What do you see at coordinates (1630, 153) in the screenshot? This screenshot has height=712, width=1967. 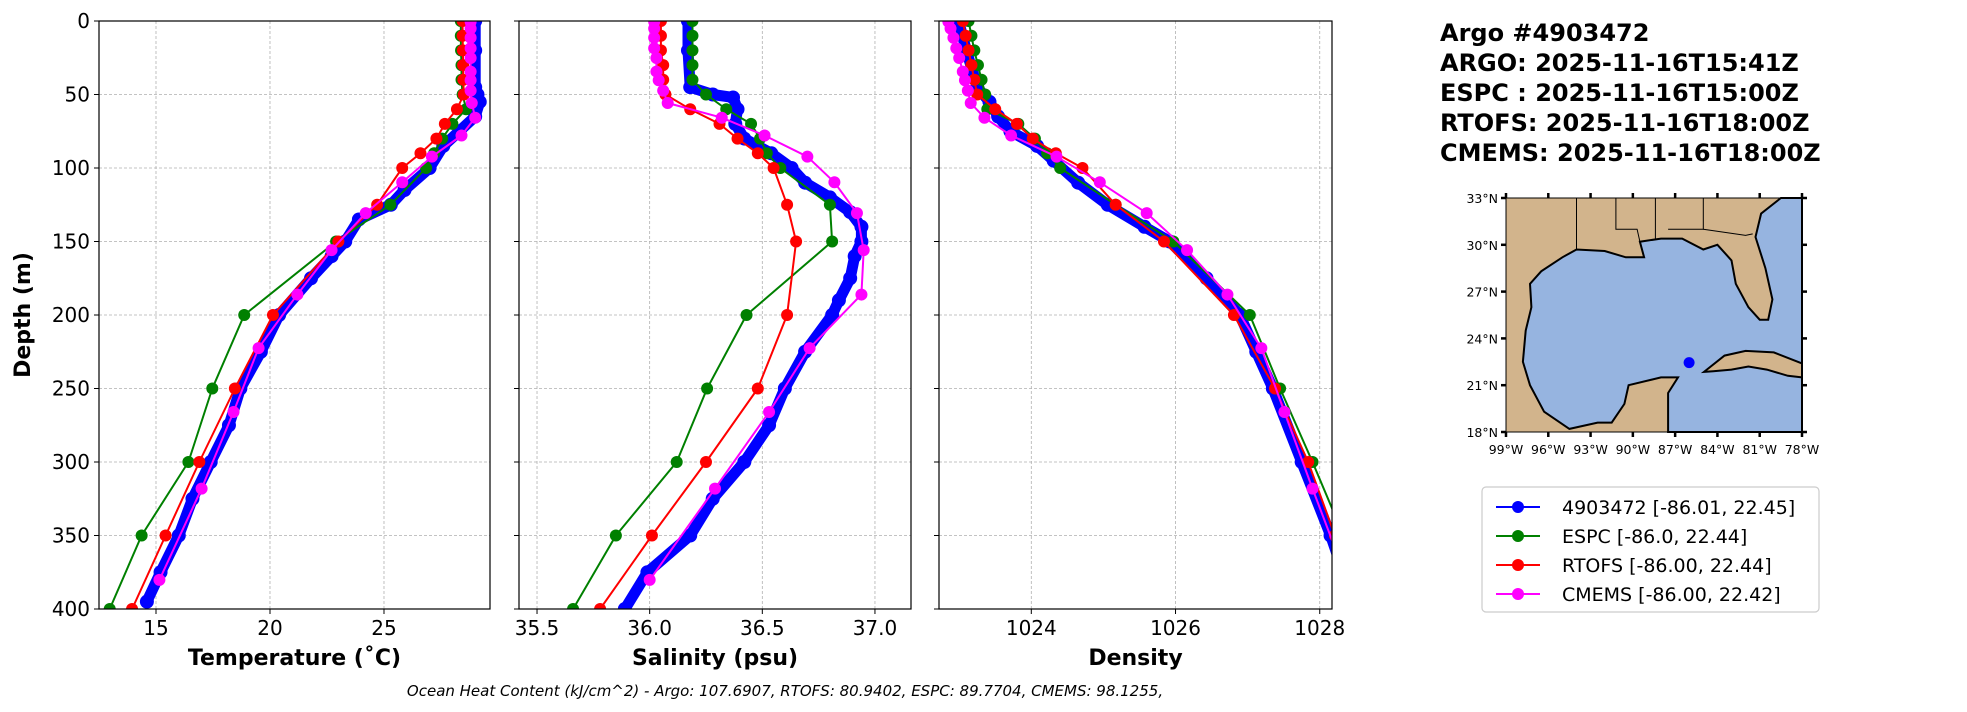 I see `title-line: CMEMS: 2025-11-16T18:00Z` at bounding box center [1630, 153].